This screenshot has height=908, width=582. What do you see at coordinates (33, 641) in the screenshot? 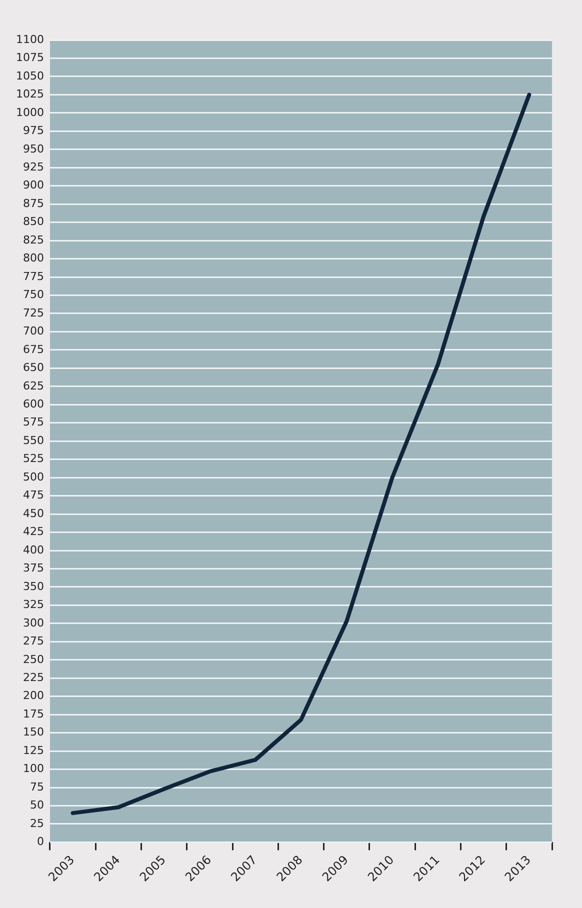
I see `y-tick-label: 275` at bounding box center [33, 641].